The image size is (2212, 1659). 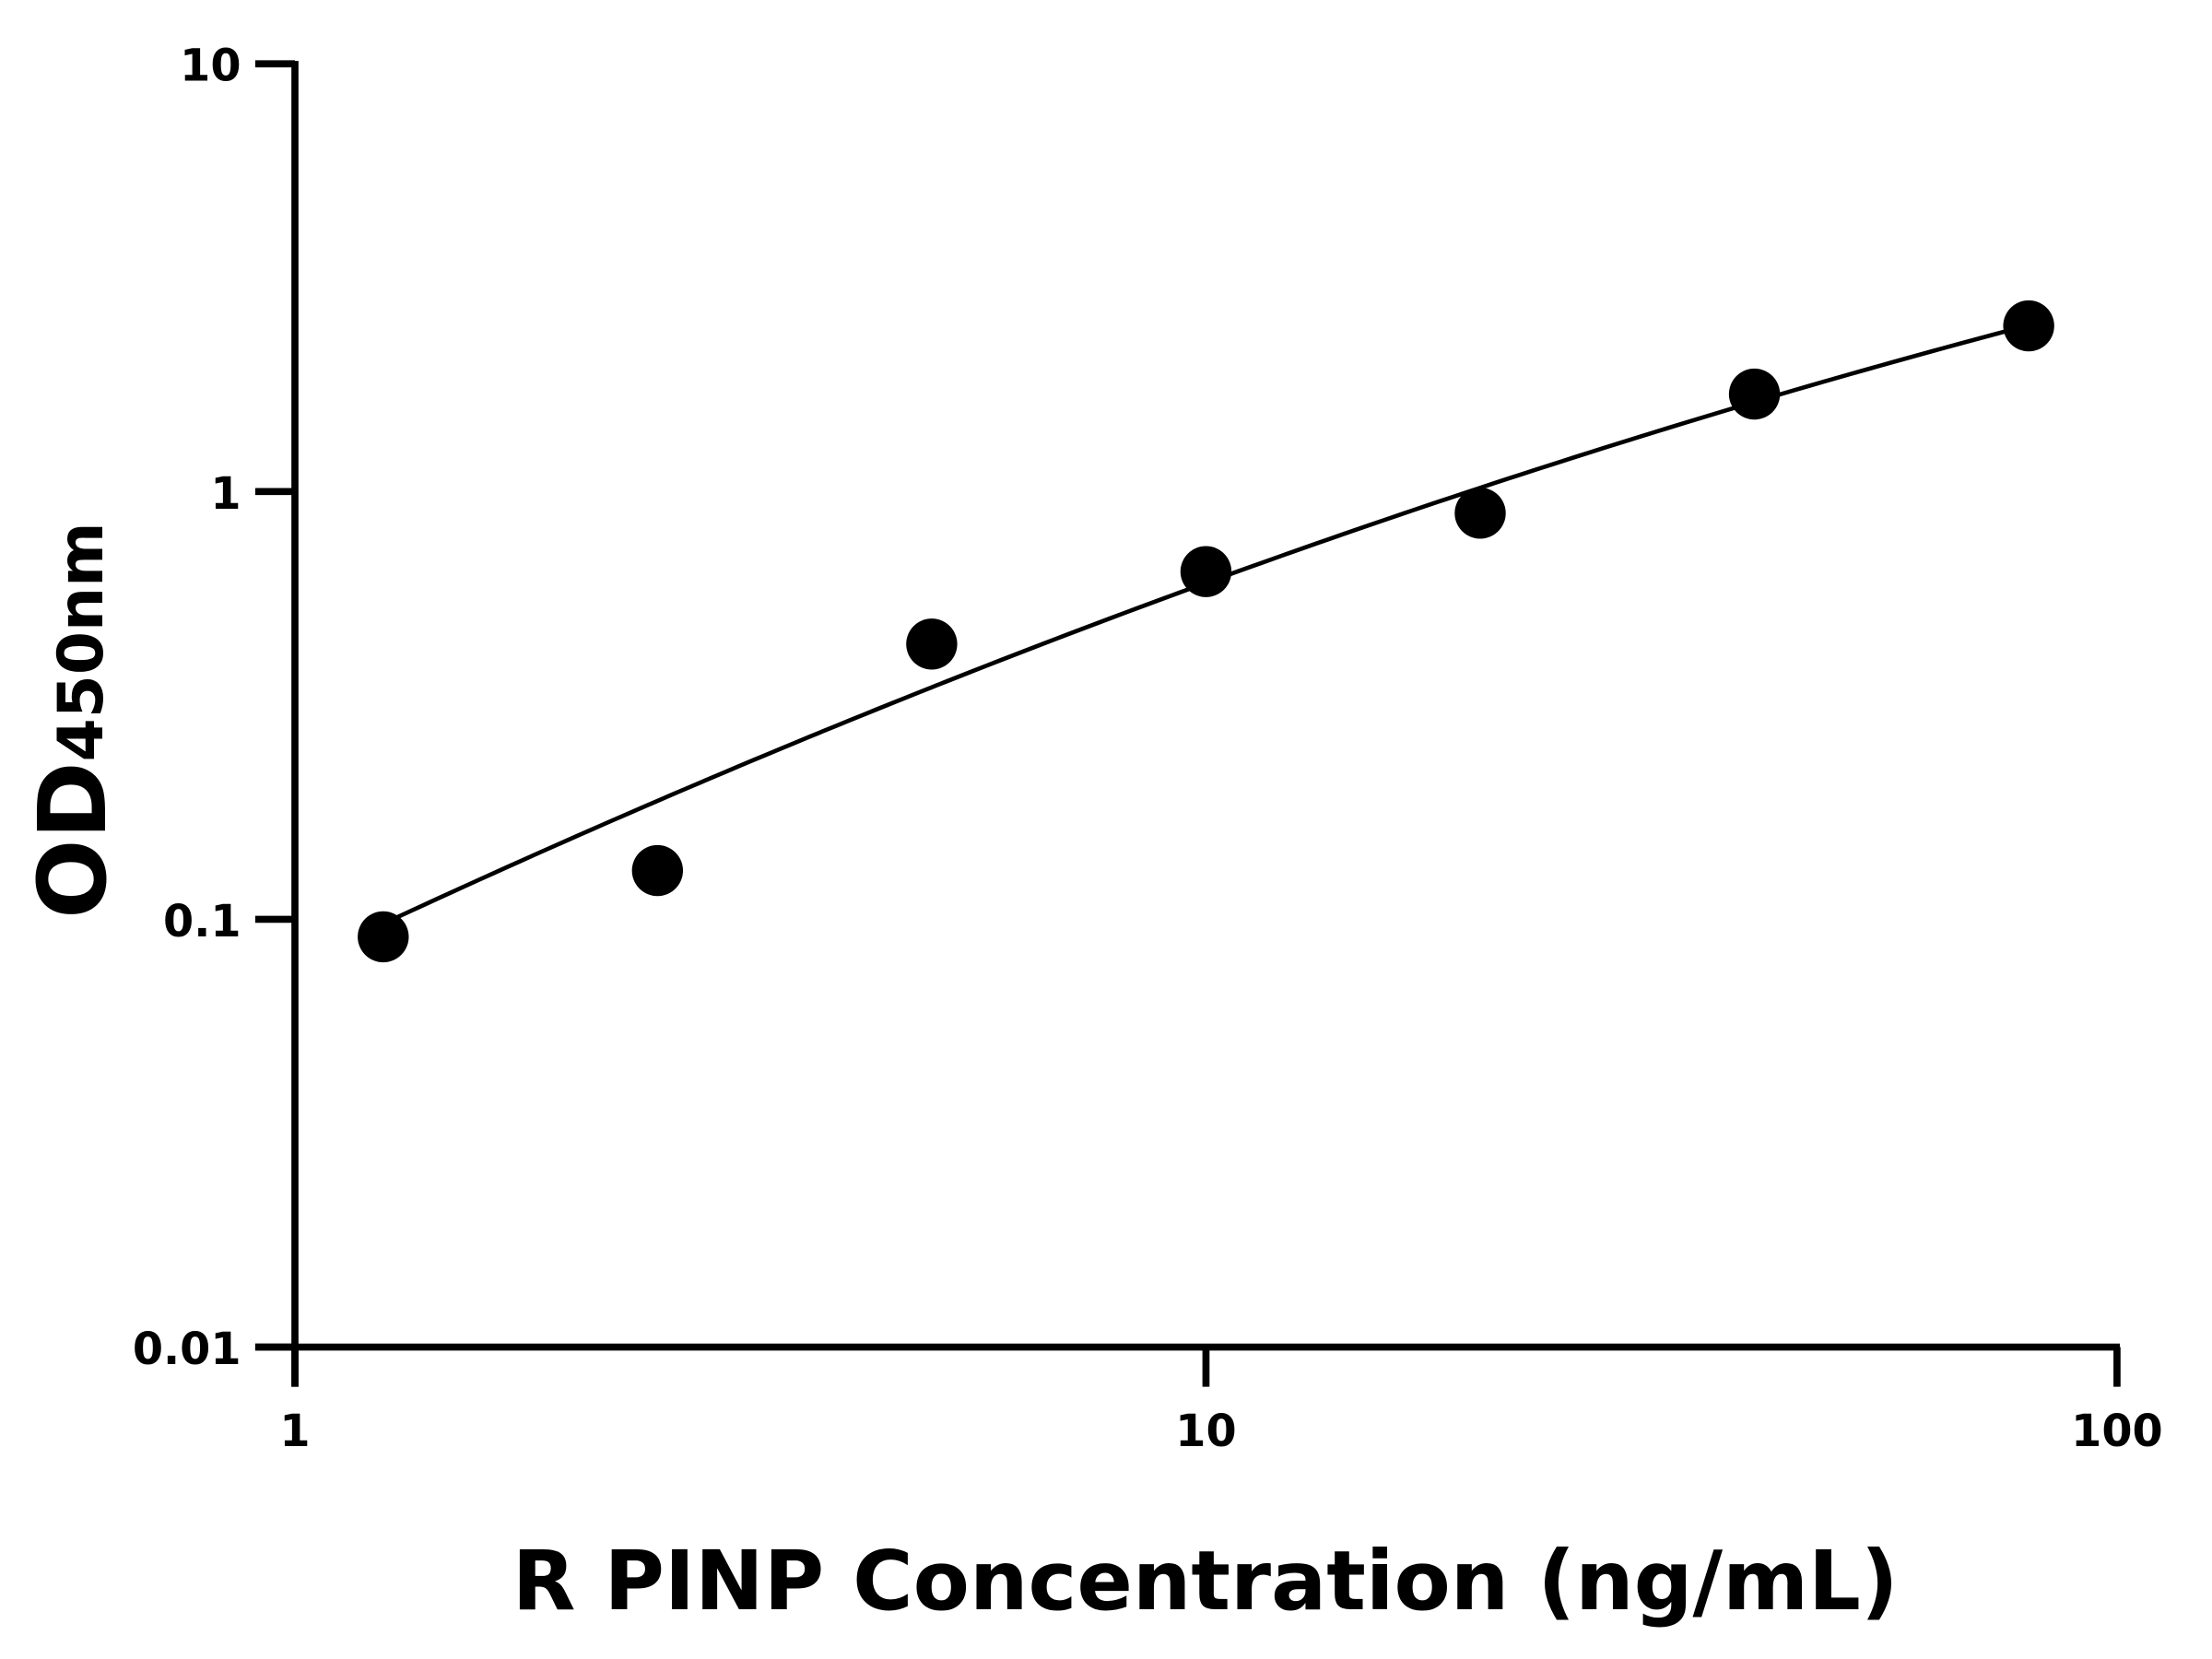 What do you see at coordinates (72, 840) in the screenshot?
I see `y-axis-title-main: OD` at bounding box center [72, 840].